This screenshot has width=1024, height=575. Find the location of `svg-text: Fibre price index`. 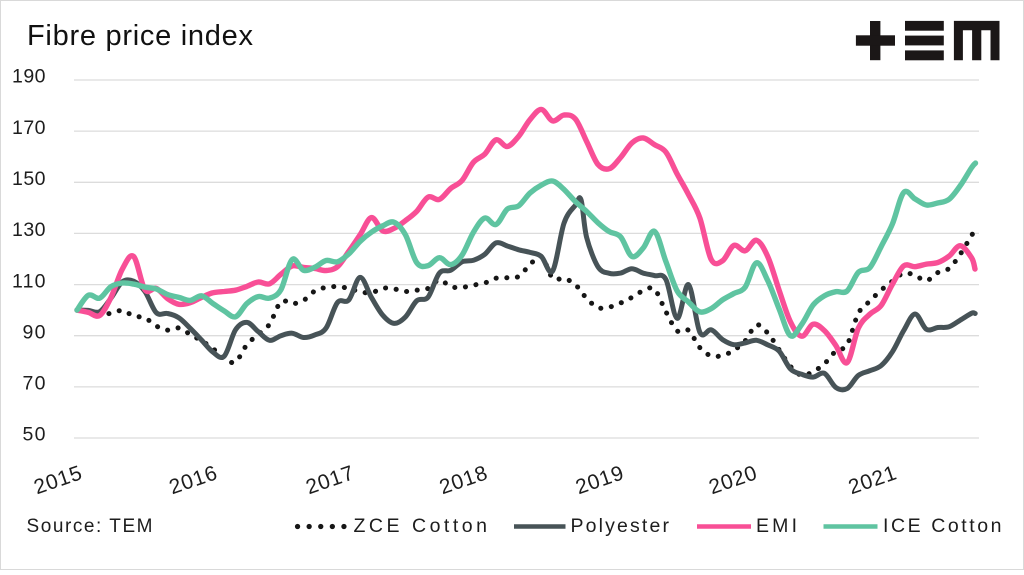

svg-text: Fibre price index is located at coordinates (140, 36).